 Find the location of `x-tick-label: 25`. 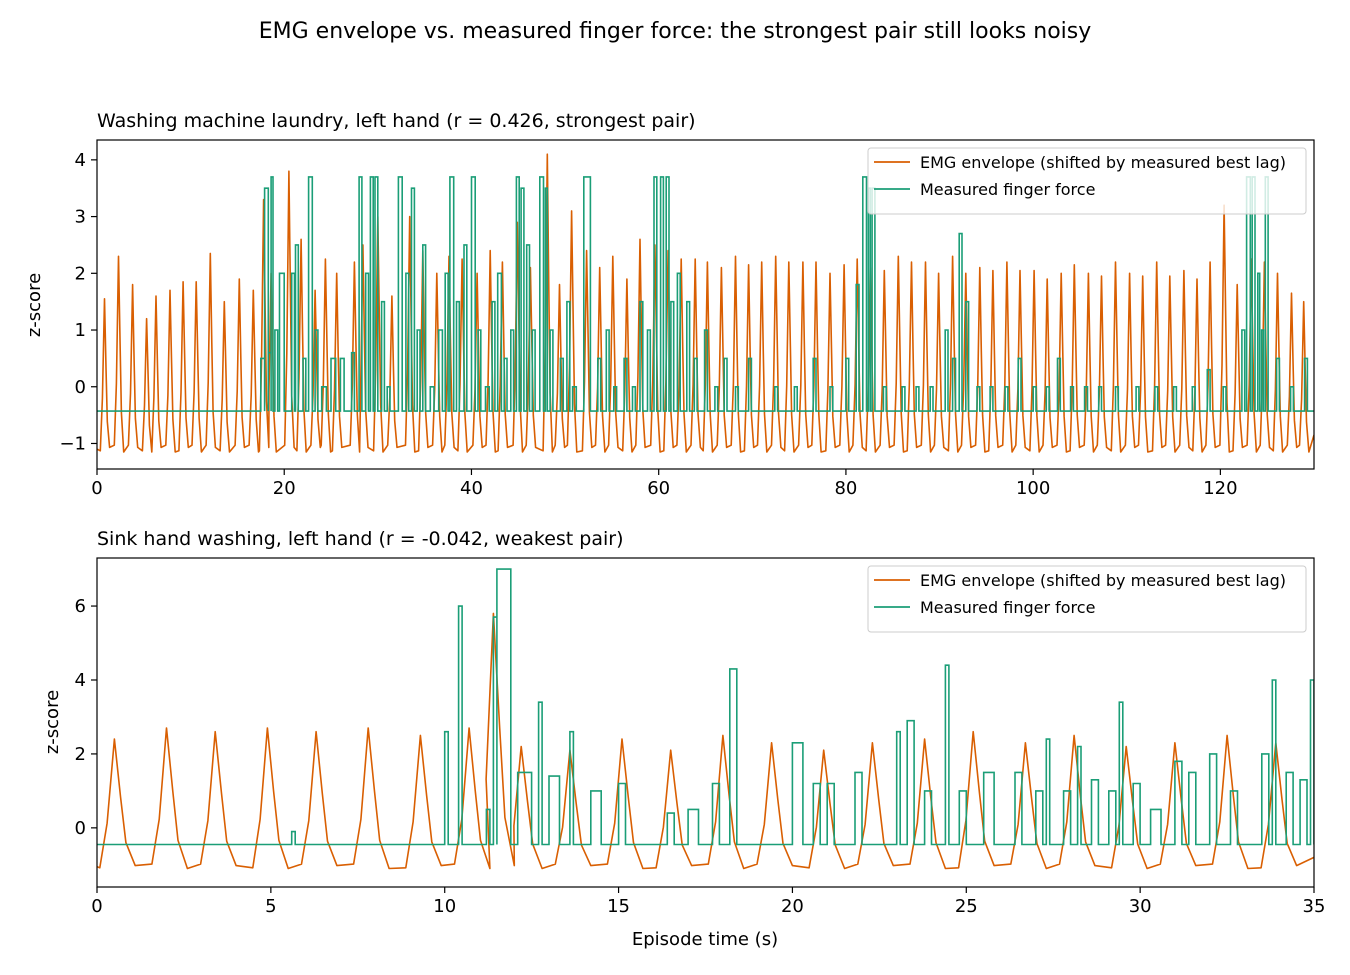

x-tick-label: 25 is located at coordinates (966, 906).